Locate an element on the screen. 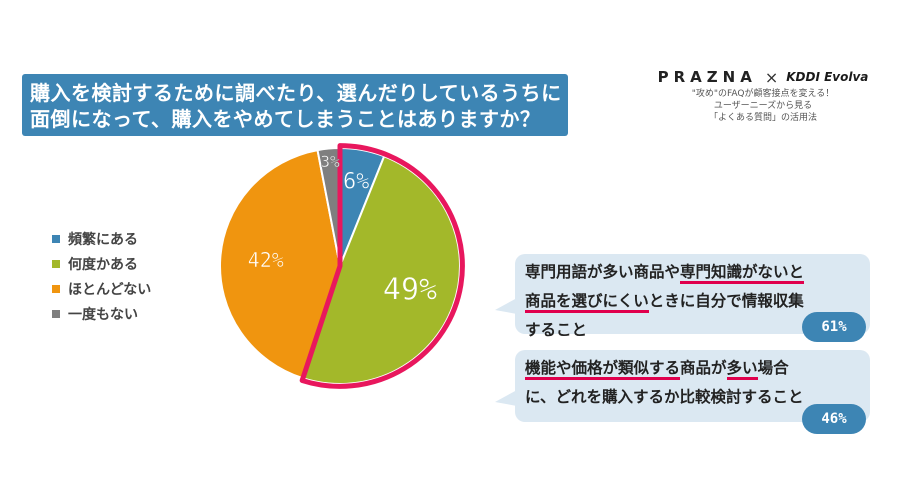  legend-item-3: 一度もない is located at coordinates (101, 313).